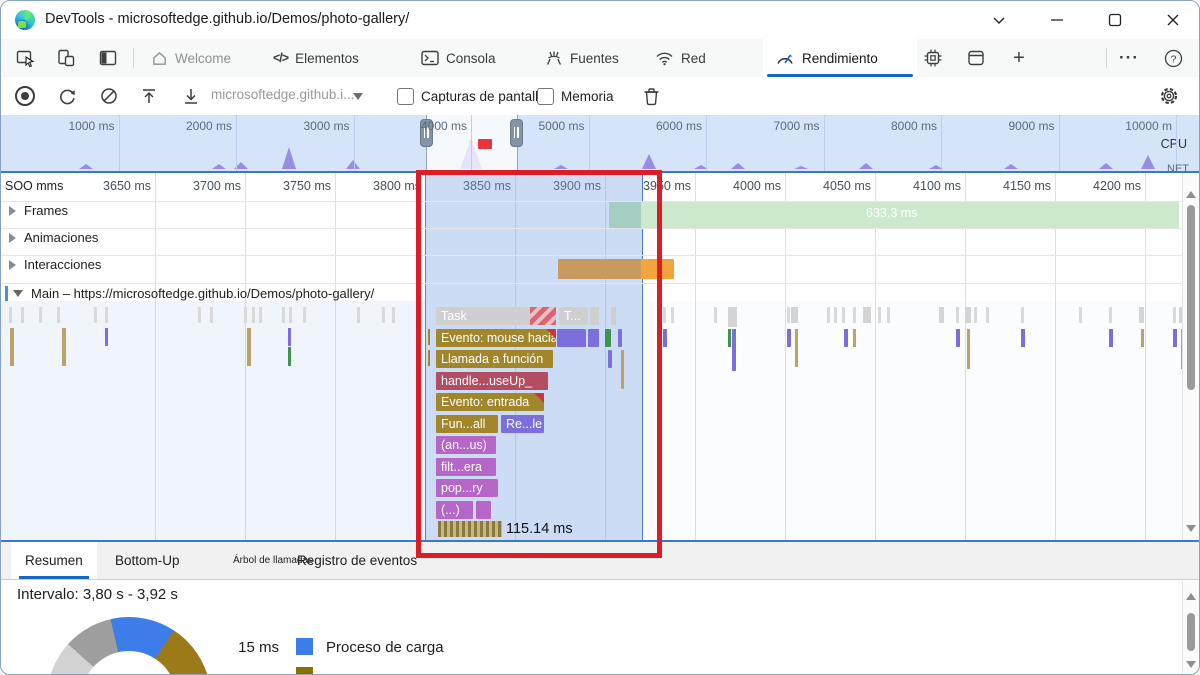  I want to click on flame-bar: (an...us), so click(466, 445).